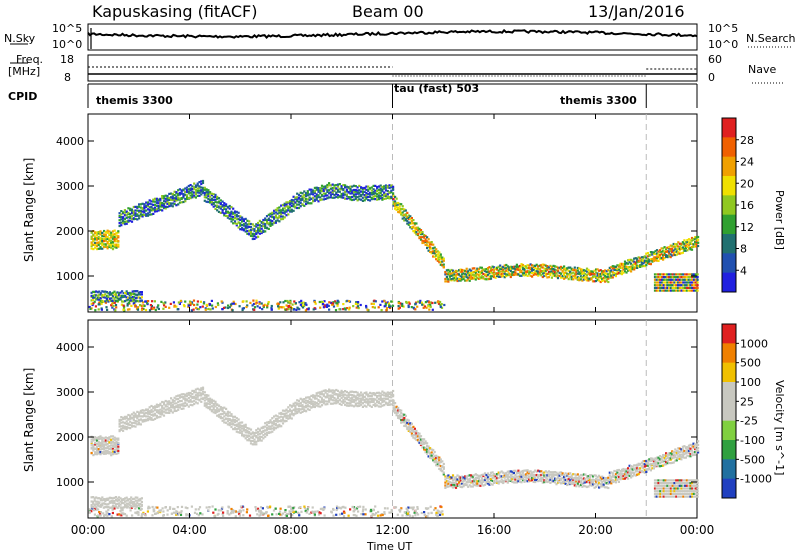 The height and width of the screenshot is (554, 800). What do you see at coordinates (291, 530) in the screenshot?
I see `x-tick-label-2: 08:00` at bounding box center [291, 530].